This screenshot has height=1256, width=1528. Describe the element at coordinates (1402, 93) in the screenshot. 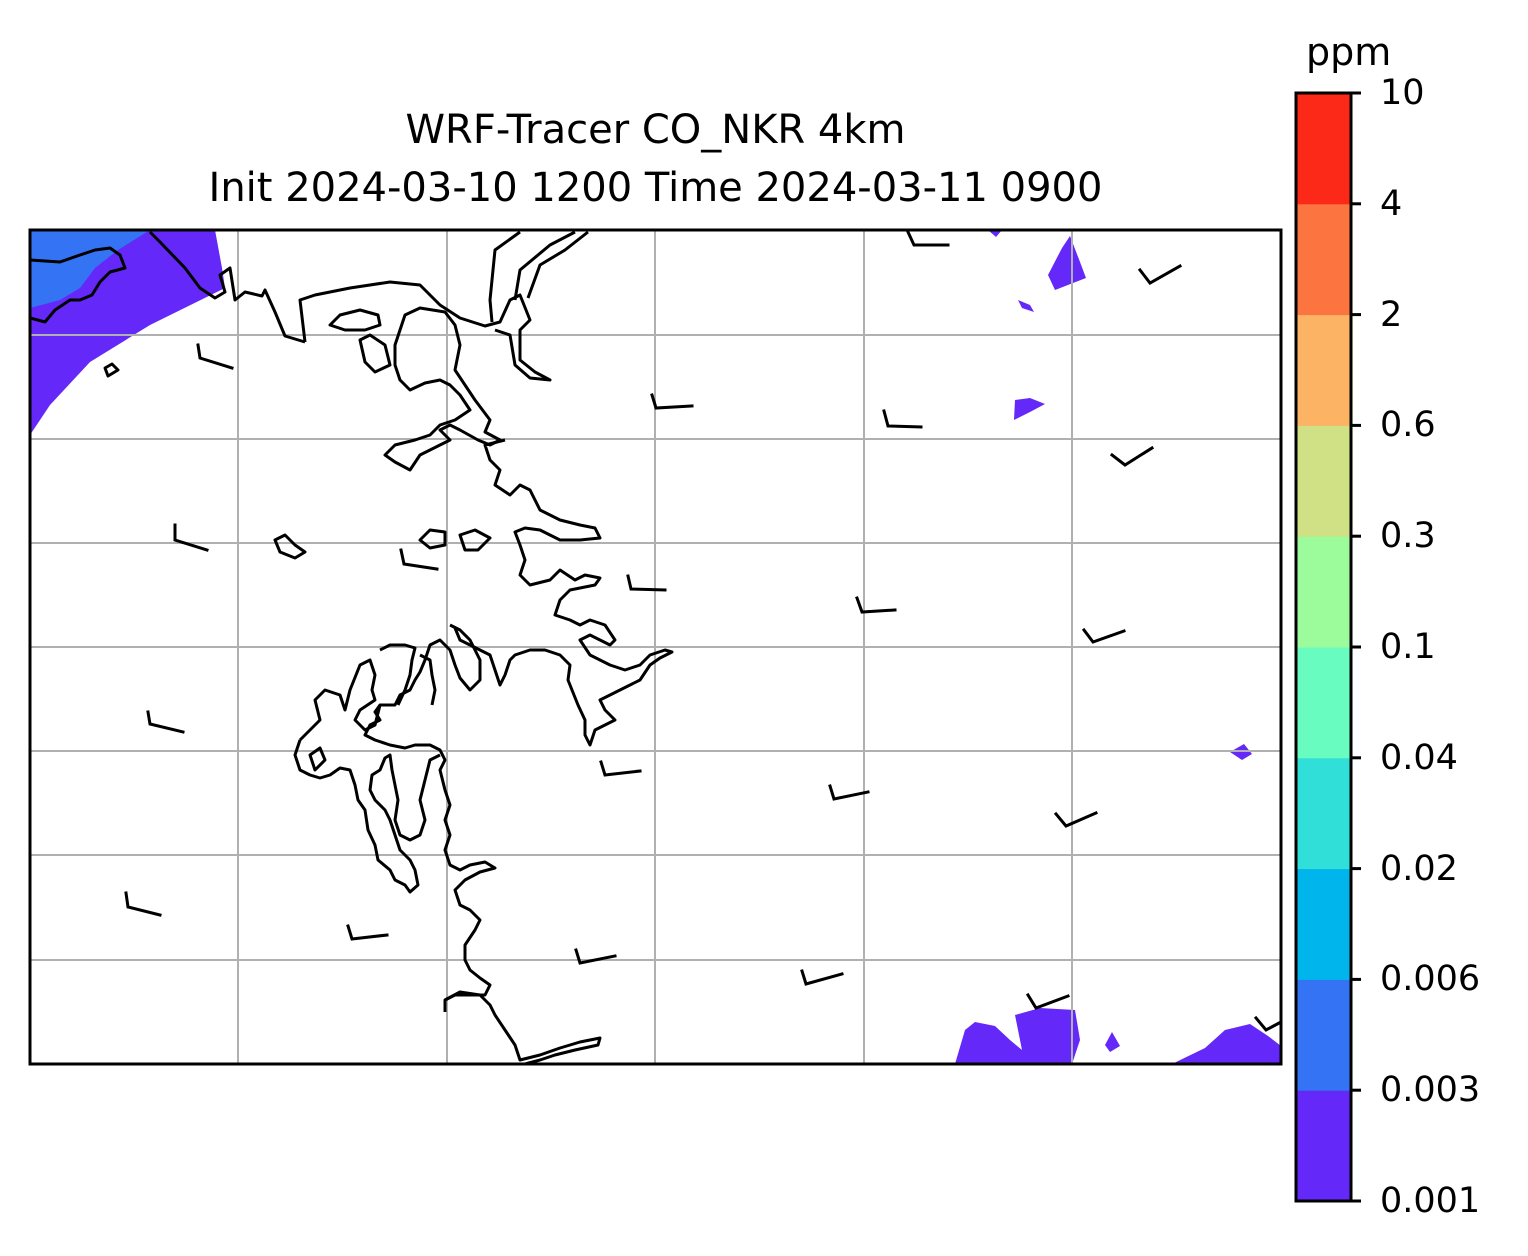

I see `colorbar-tick-label: 10` at that location.